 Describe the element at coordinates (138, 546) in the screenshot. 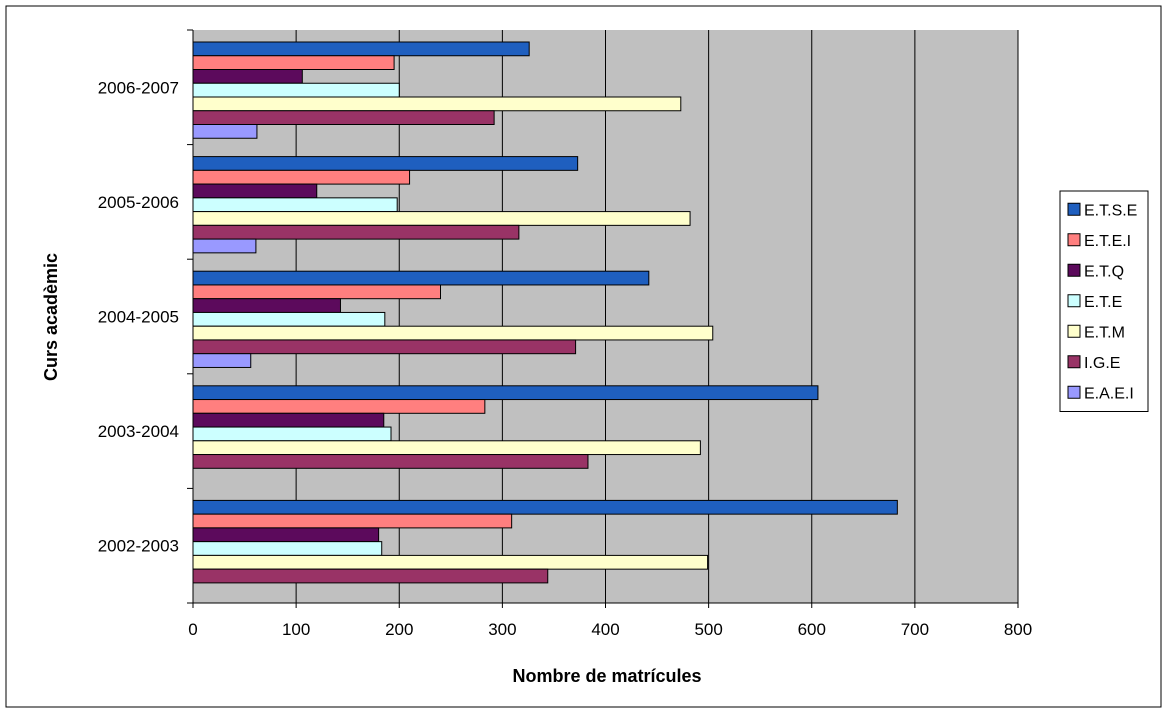

I see `y-tick-label: 2002-2003` at that location.